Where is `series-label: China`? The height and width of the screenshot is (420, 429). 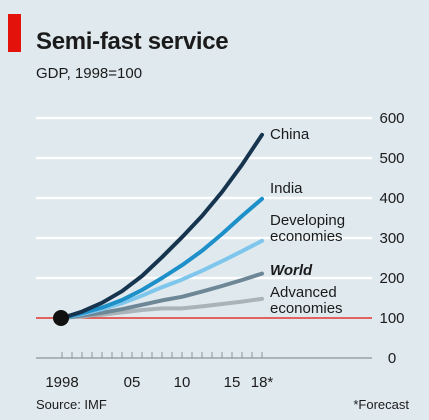
series-label: China is located at coordinates (290, 134).